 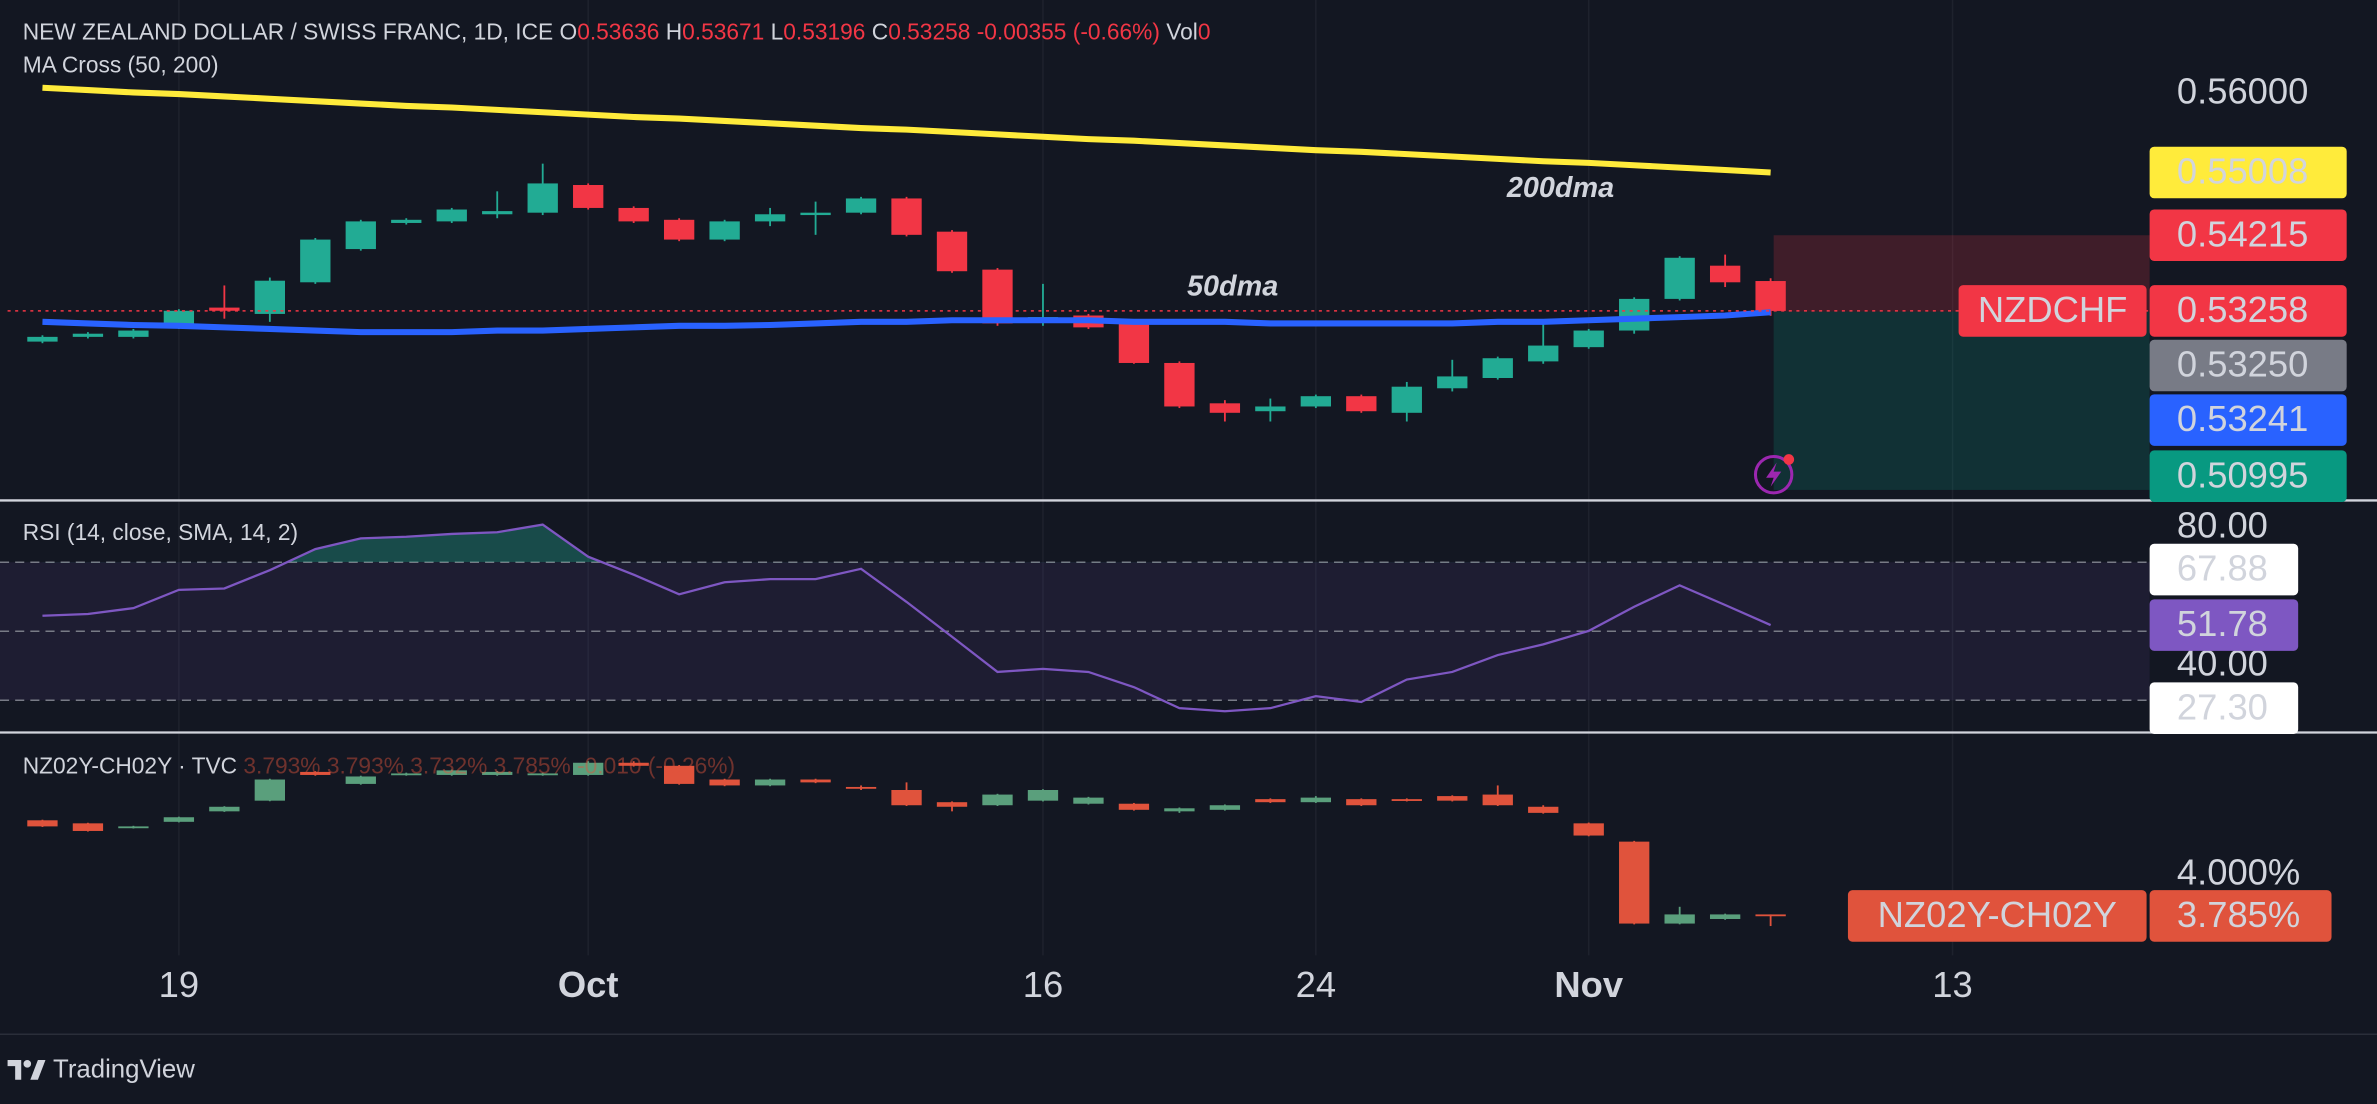 I want to click on price-label: 0.53241, so click(x=2242, y=418).